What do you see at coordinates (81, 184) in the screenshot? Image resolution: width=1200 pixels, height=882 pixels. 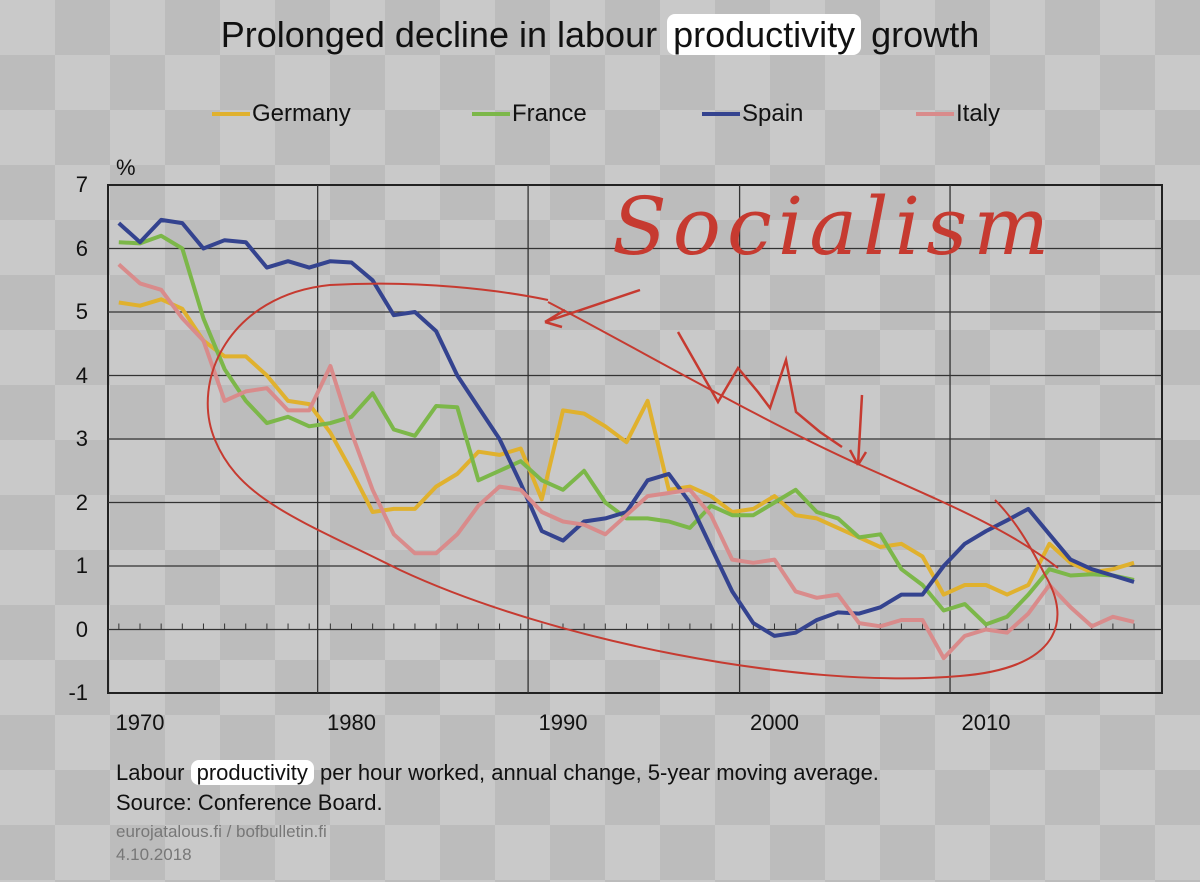 I see `y-tick-label: 7` at bounding box center [81, 184].